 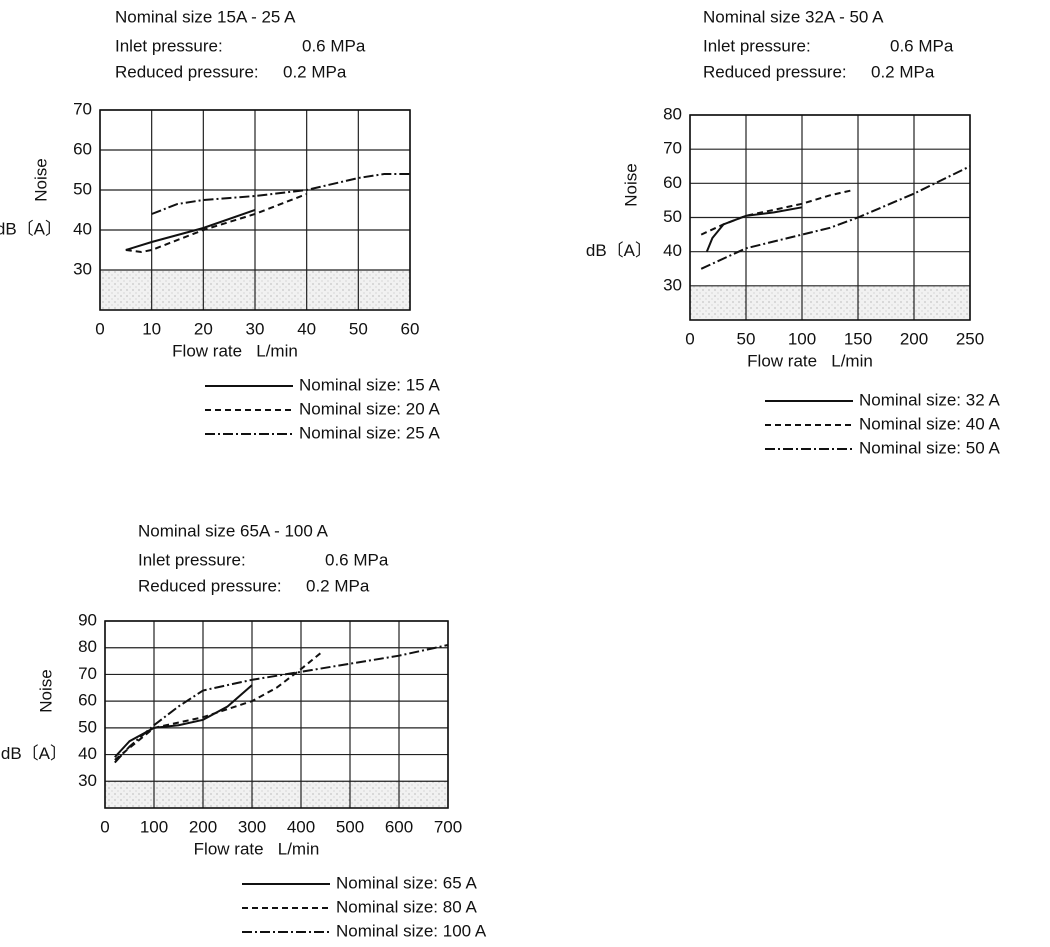 What do you see at coordinates (406, 906) in the screenshot?
I see `legend-label: Nominal size: 80 A` at bounding box center [406, 906].